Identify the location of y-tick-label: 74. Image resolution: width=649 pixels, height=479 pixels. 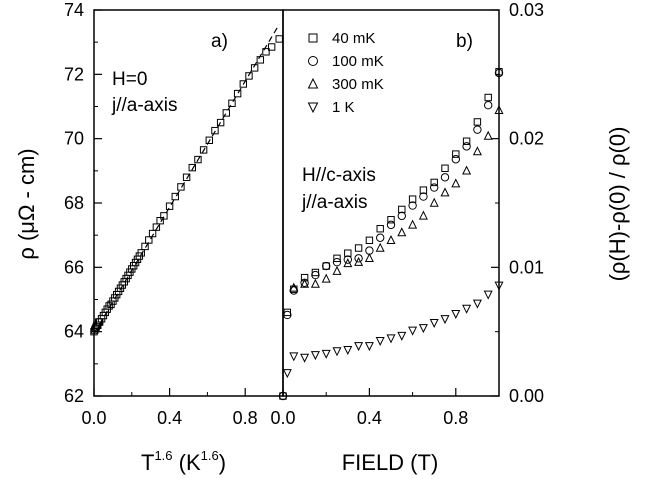
(74, 10).